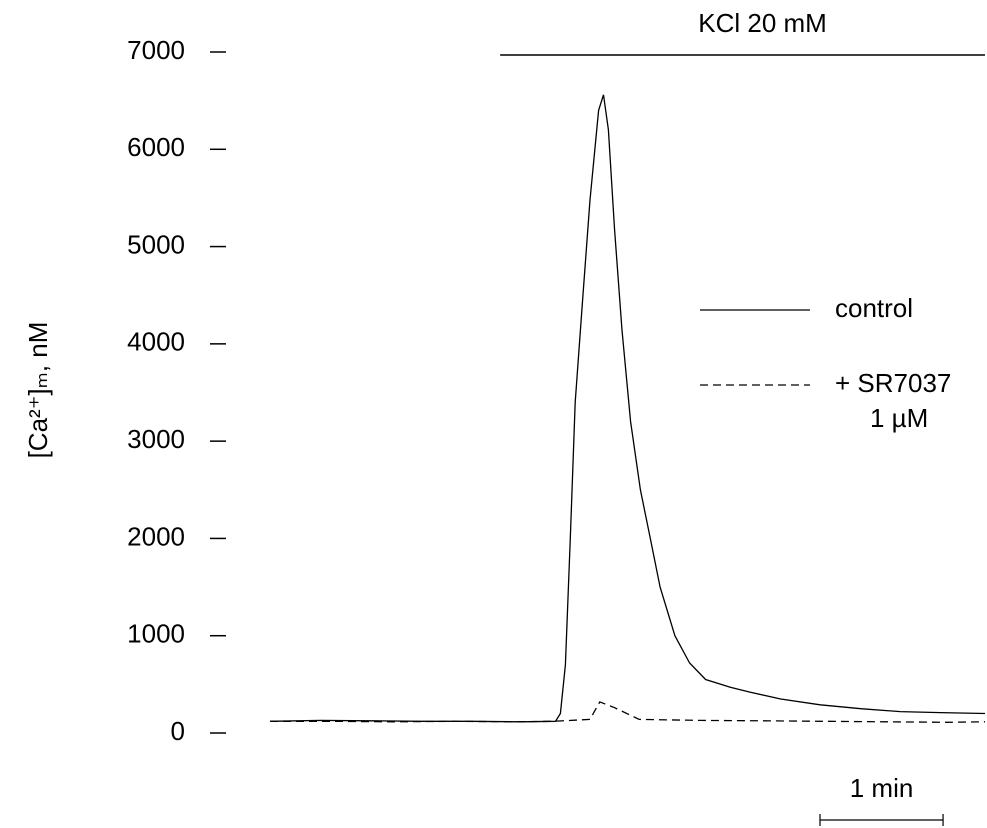  What do you see at coordinates (156, 536) in the screenshot?
I see `y-tick-label: 2000` at bounding box center [156, 536].